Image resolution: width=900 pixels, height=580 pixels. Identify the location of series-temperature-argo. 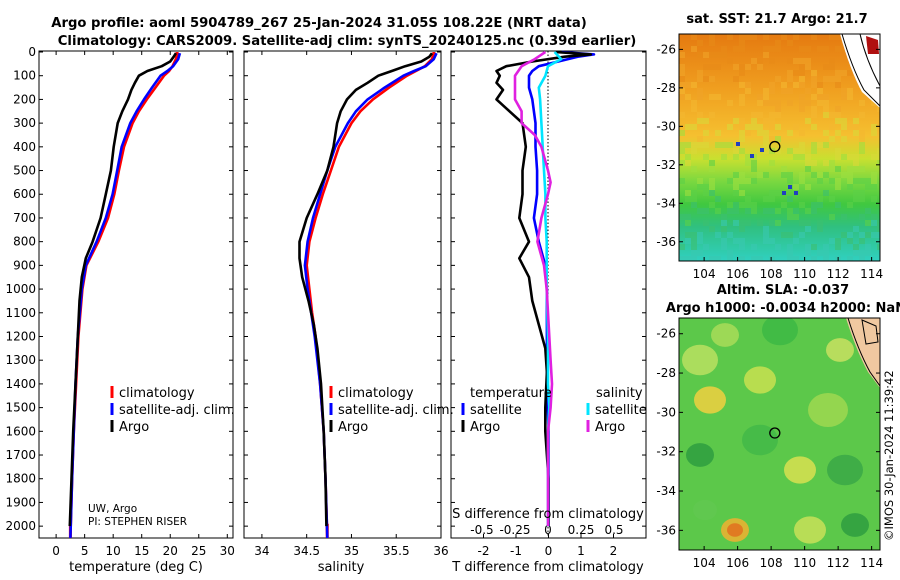
(544, 288).